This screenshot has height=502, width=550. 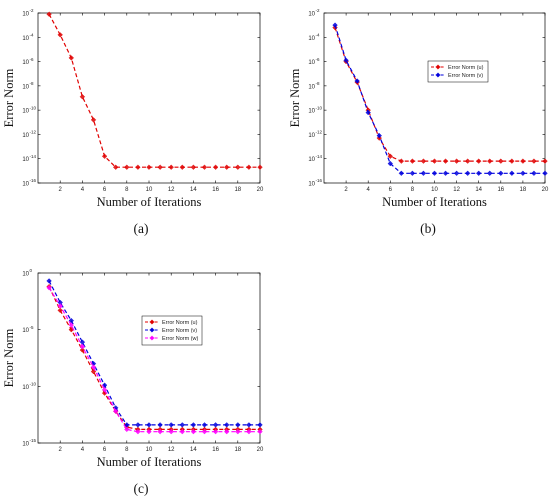 What do you see at coordinates (439, 99) in the screenshot?
I see `series-line` at bounding box center [439, 99].